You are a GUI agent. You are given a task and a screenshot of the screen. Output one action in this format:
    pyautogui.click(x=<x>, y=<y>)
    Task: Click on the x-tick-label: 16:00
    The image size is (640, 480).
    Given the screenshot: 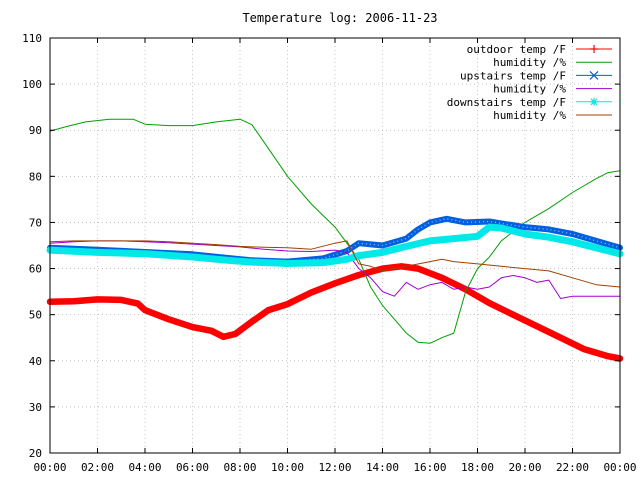 What is the action you would take?
    pyautogui.click(x=429, y=467)
    